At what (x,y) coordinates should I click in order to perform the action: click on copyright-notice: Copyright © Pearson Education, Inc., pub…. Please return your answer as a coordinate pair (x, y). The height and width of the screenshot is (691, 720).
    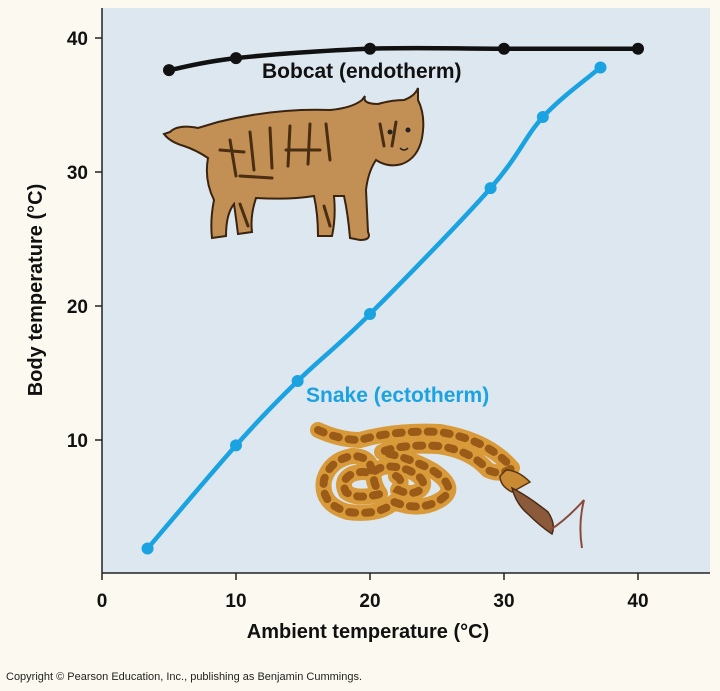
    Looking at the image, I should click on (184, 677).